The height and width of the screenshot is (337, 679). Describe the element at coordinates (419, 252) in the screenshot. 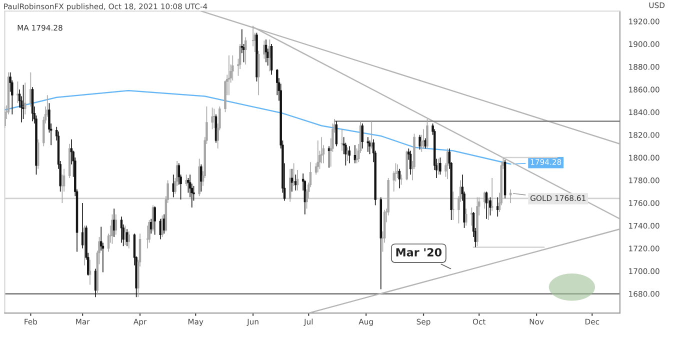

I see `annotation: Mar '20` at that location.